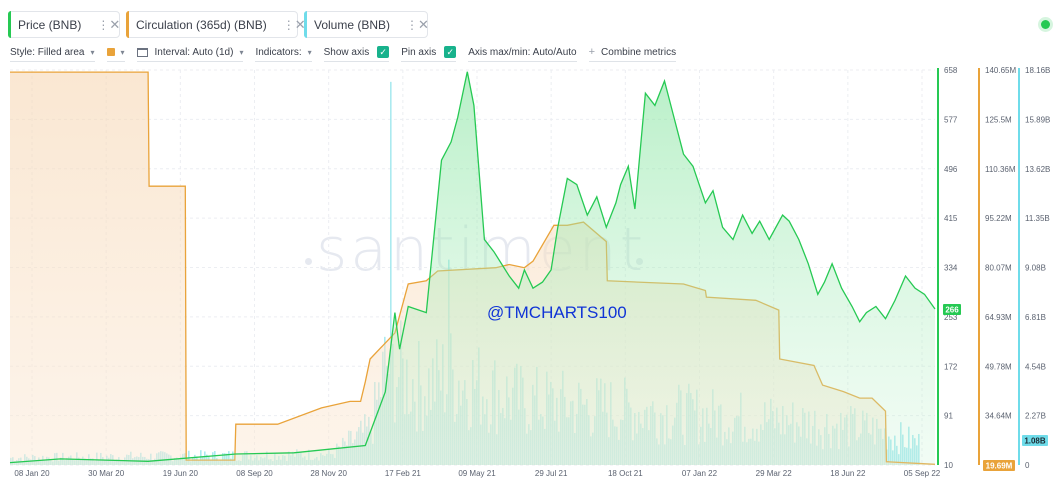 The image size is (1058, 486). I want to click on axis-maxmin-label: Axis max/min: Auto/Auto, so click(522, 52).